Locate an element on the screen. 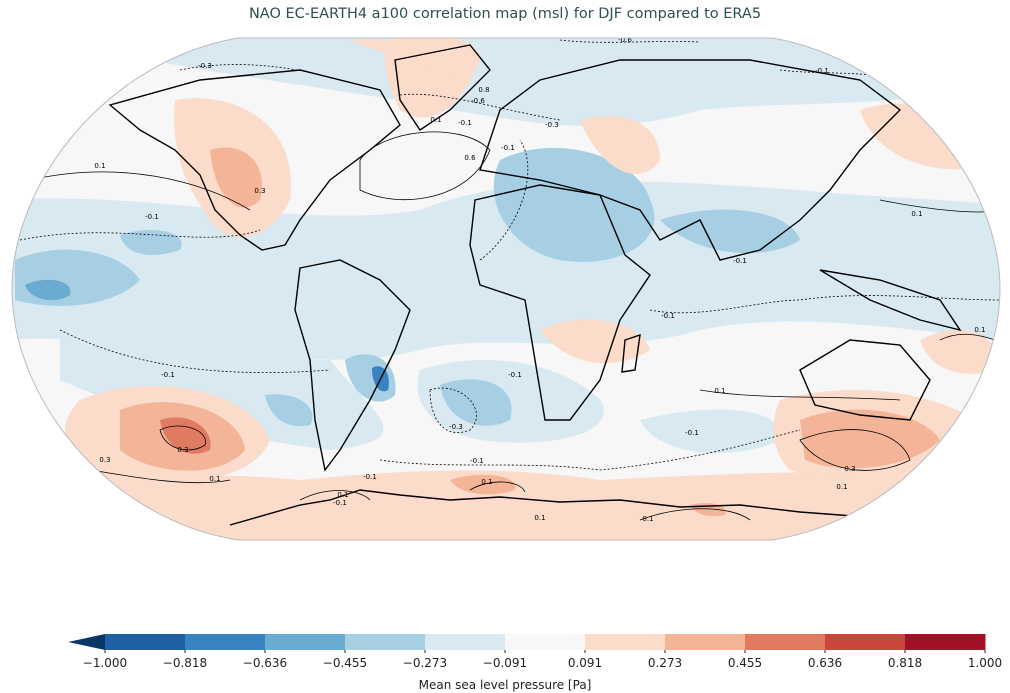  region-pacific-west-positive is located at coordinates (960, 352).